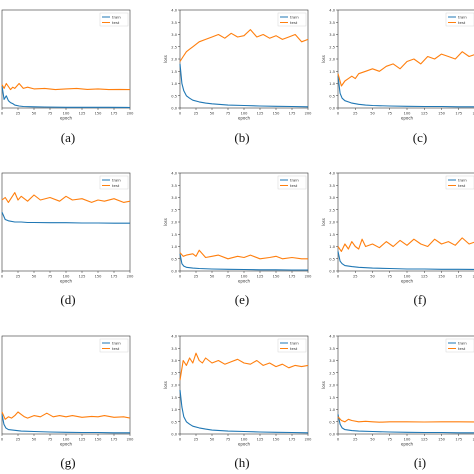  What do you see at coordinates (420, 462) in the screenshot?
I see `caption-i: (i)` at bounding box center [420, 462].